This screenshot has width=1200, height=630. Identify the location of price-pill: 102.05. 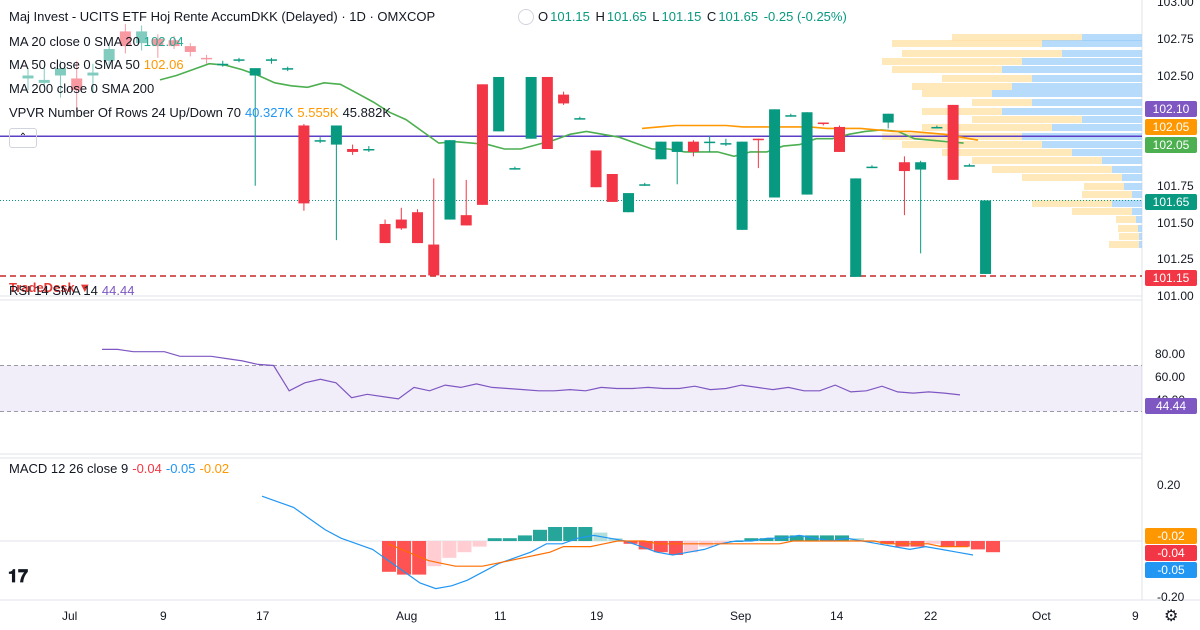
(1171, 145).